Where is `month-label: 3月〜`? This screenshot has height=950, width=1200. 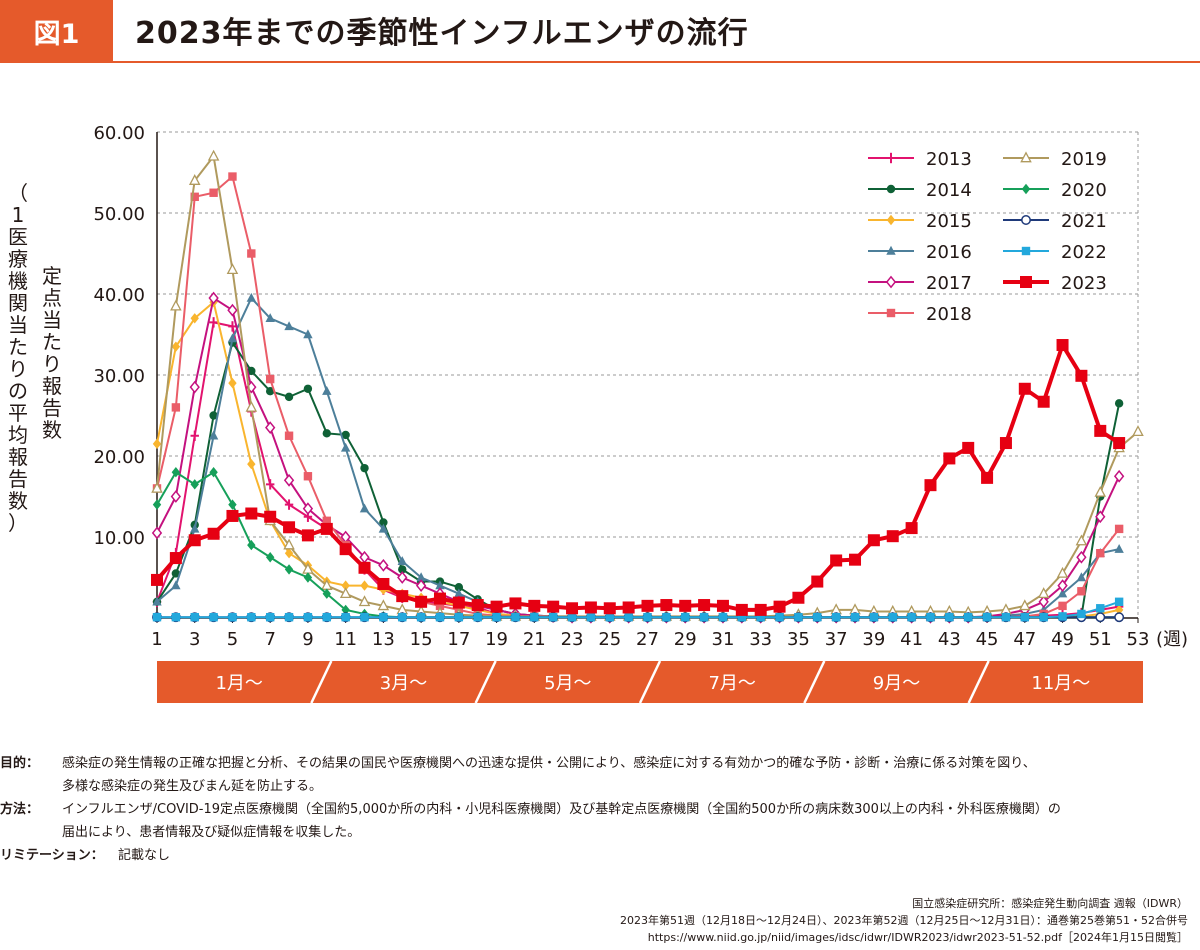
month-label: 3月〜 is located at coordinates (403, 683).